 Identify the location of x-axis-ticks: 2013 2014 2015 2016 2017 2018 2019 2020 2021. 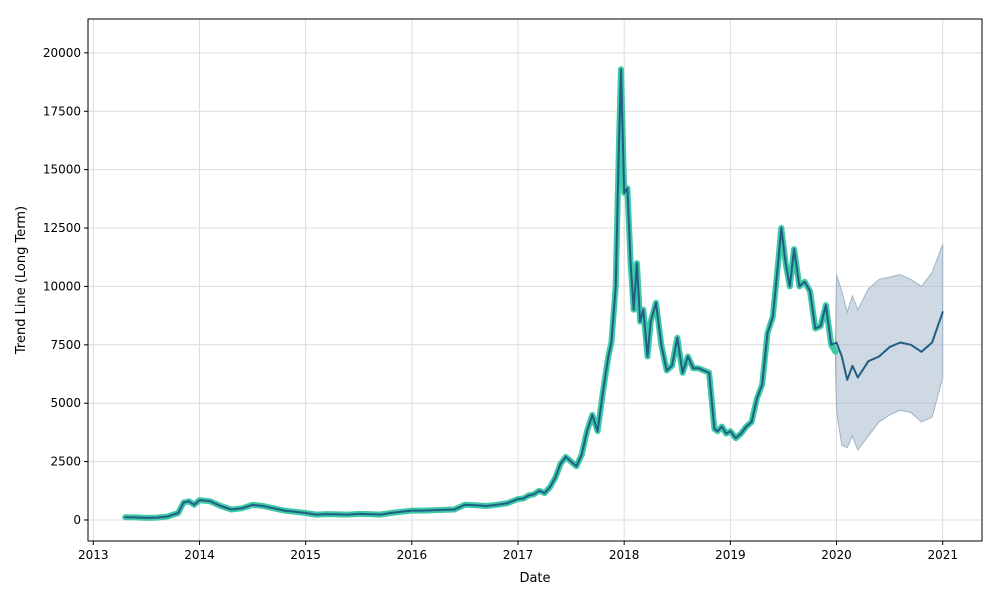
(518, 551).